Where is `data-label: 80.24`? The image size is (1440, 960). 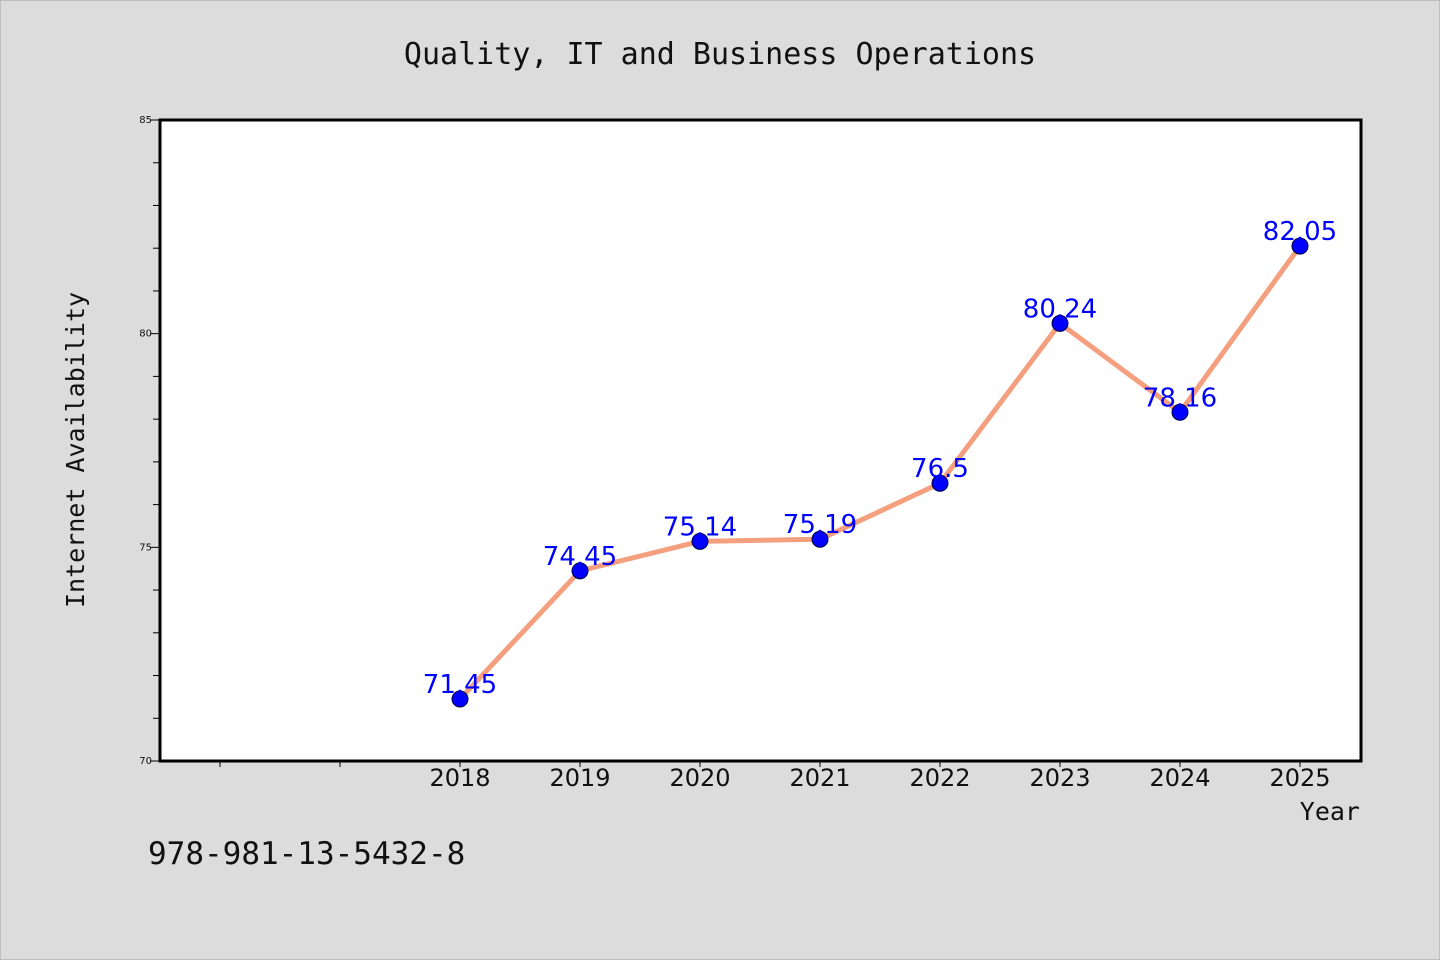 data-label: 80.24 is located at coordinates (1060, 309).